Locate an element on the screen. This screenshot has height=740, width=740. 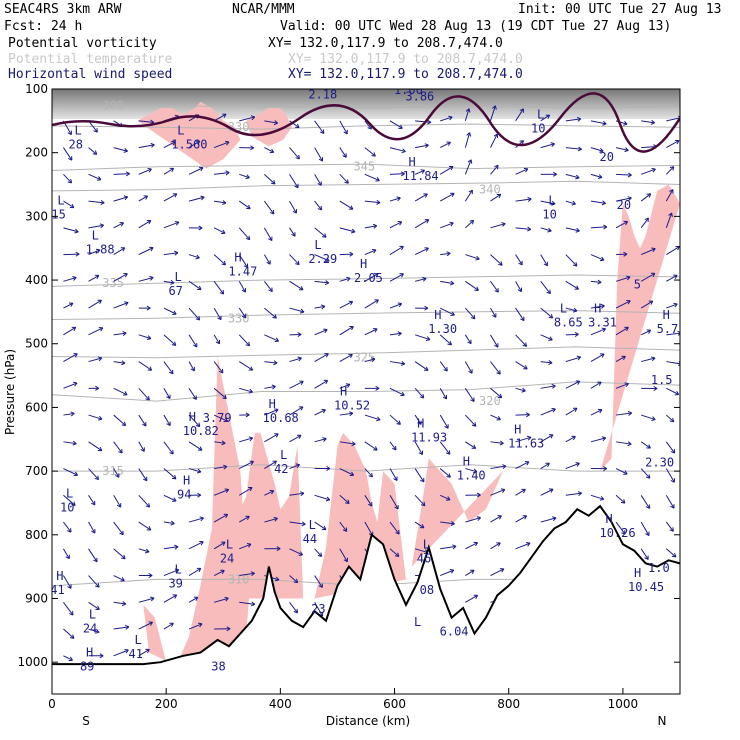
extremum-value-32: 10 is located at coordinates (67, 507).